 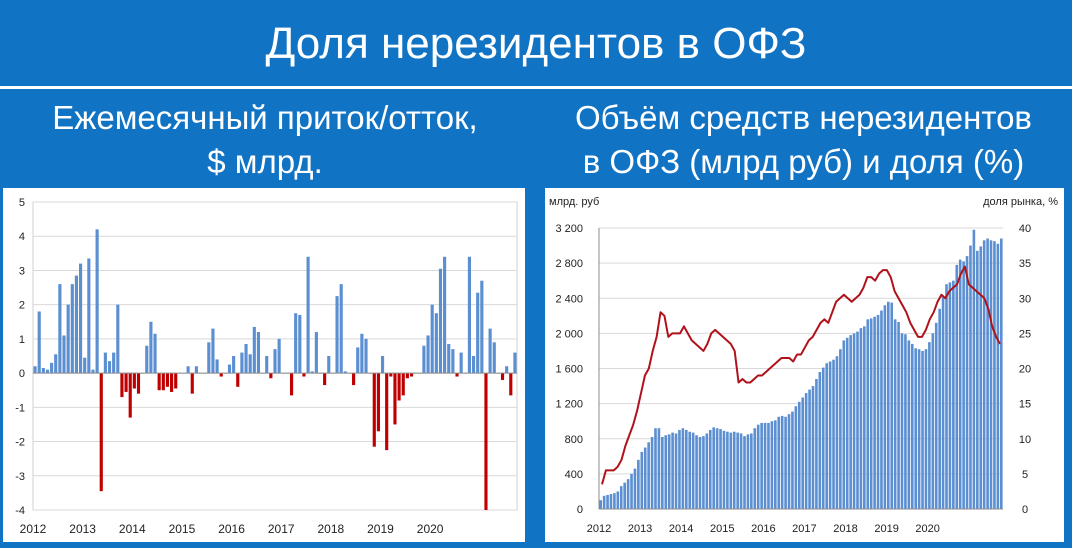 I want to click on x-tick-label: 2016, so click(x=231, y=529).